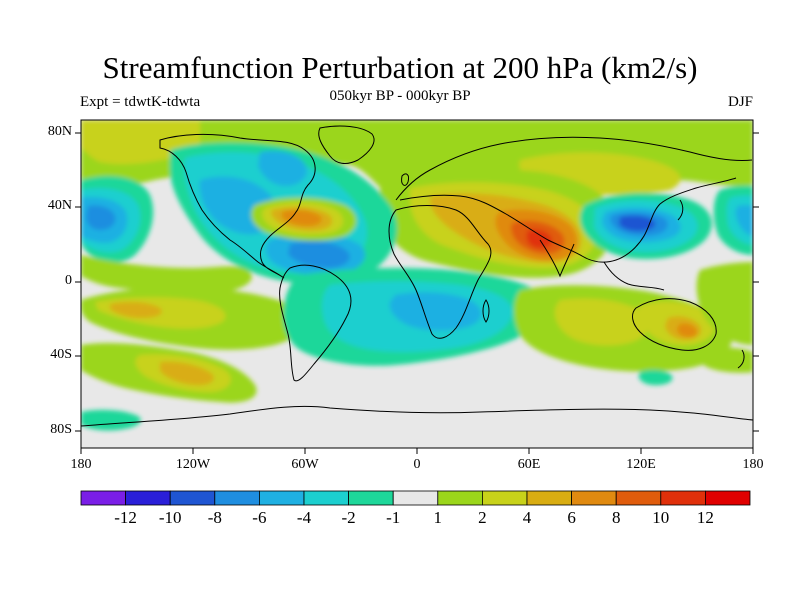 The width and height of the screenshot is (800, 600). What do you see at coordinates (616, 517) in the screenshot?
I see `colorbar-label: 8` at bounding box center [616, 517].